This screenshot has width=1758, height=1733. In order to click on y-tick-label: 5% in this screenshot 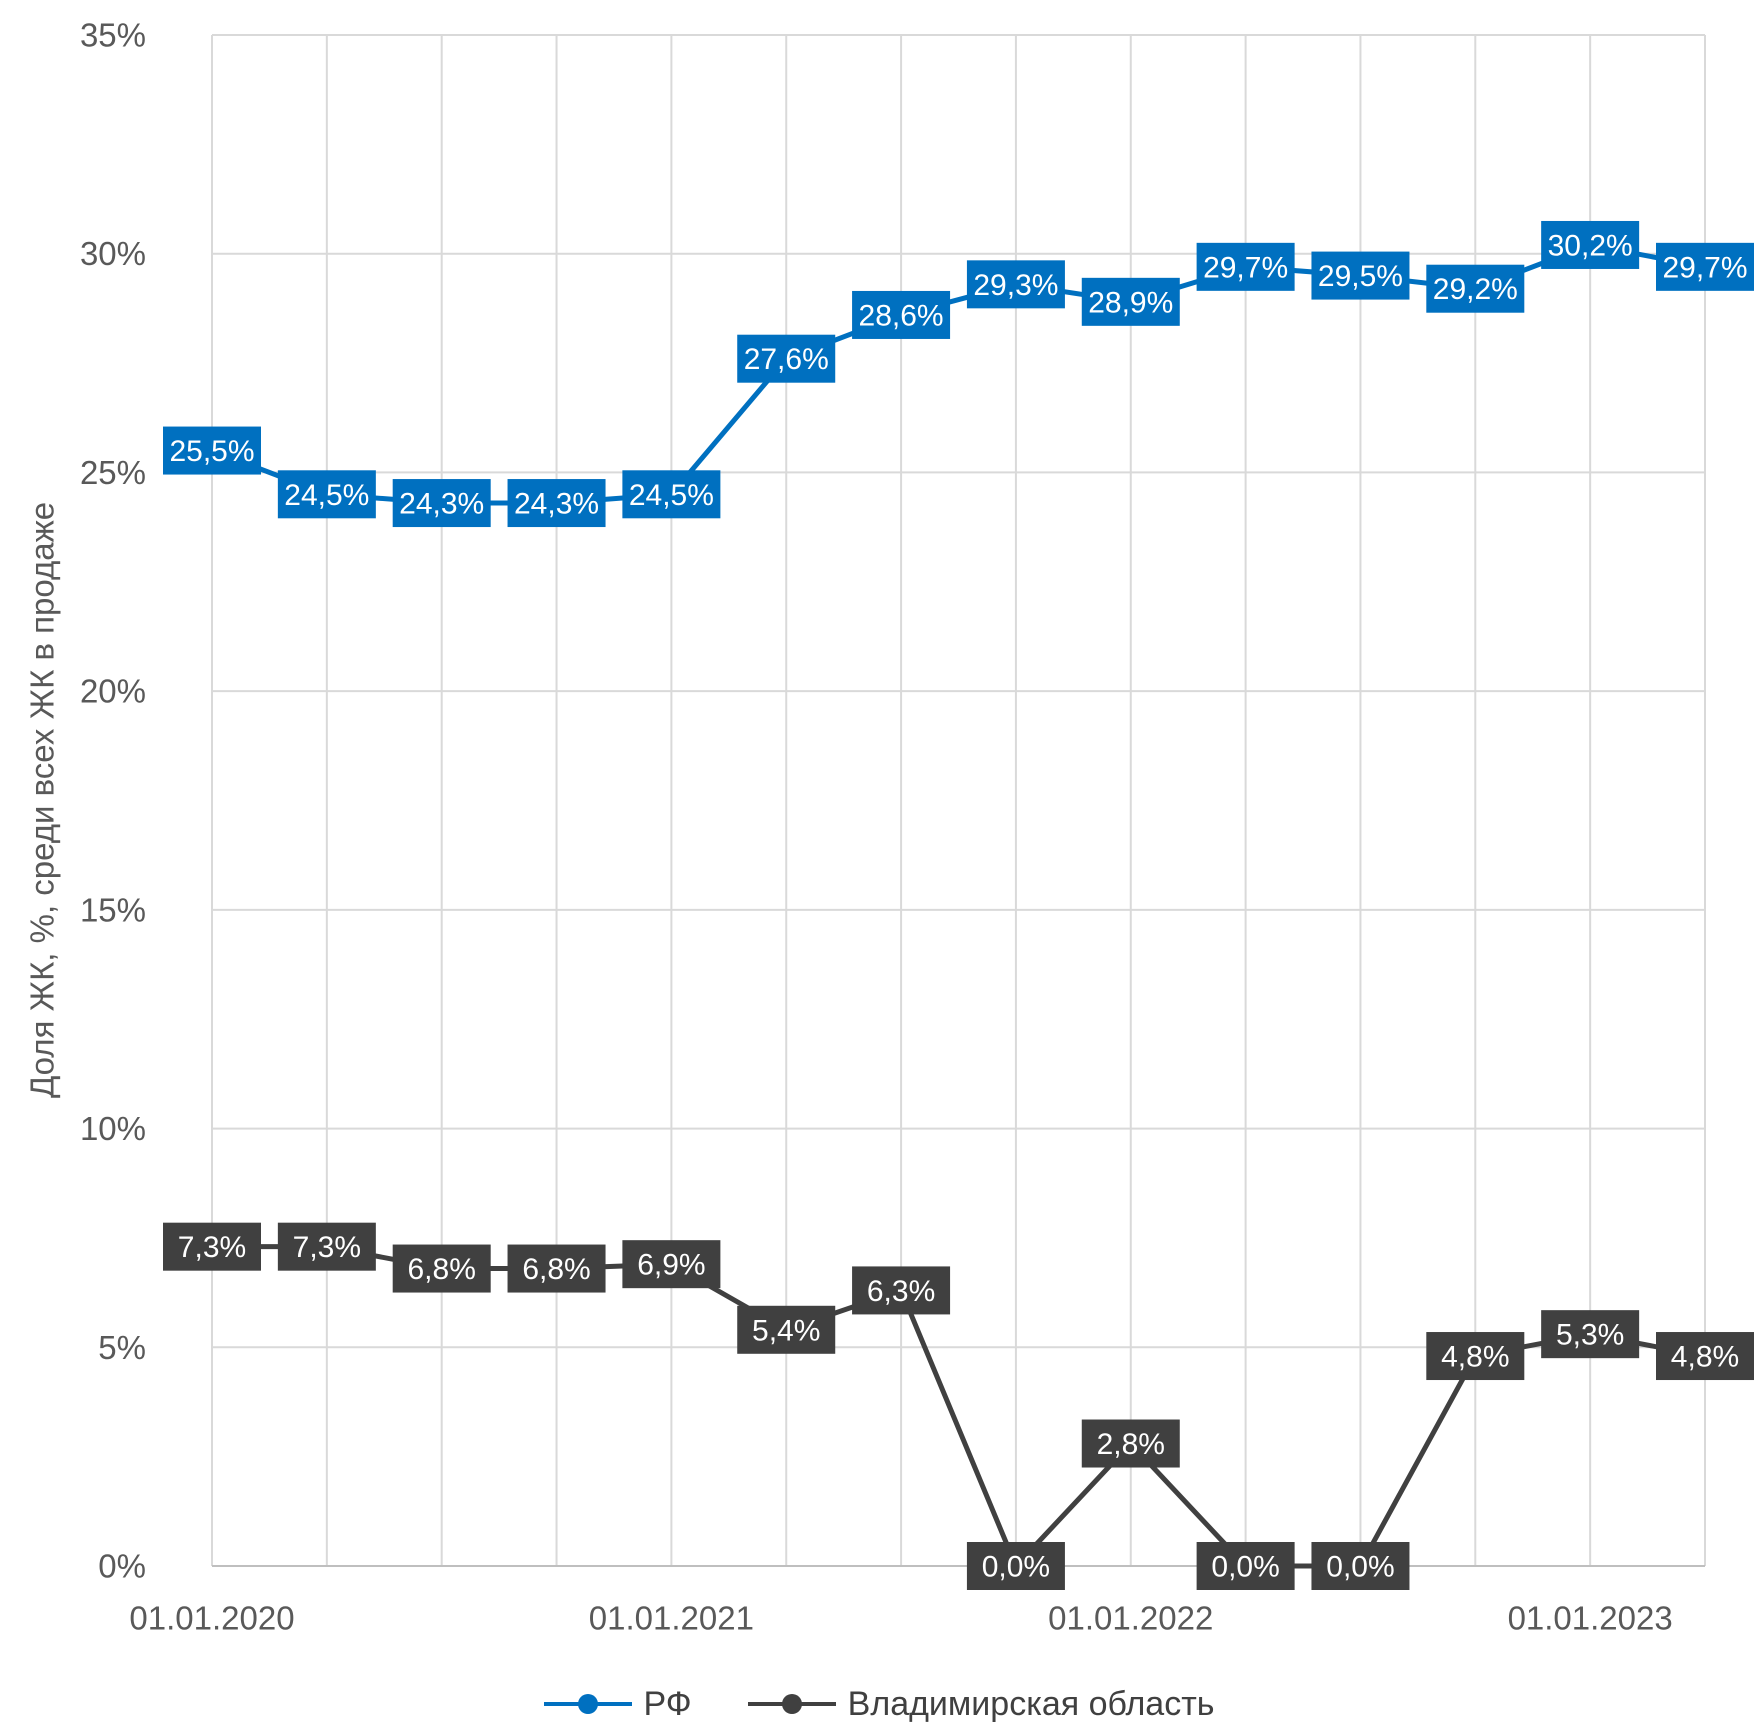, I will do `click(122, 1347)`.